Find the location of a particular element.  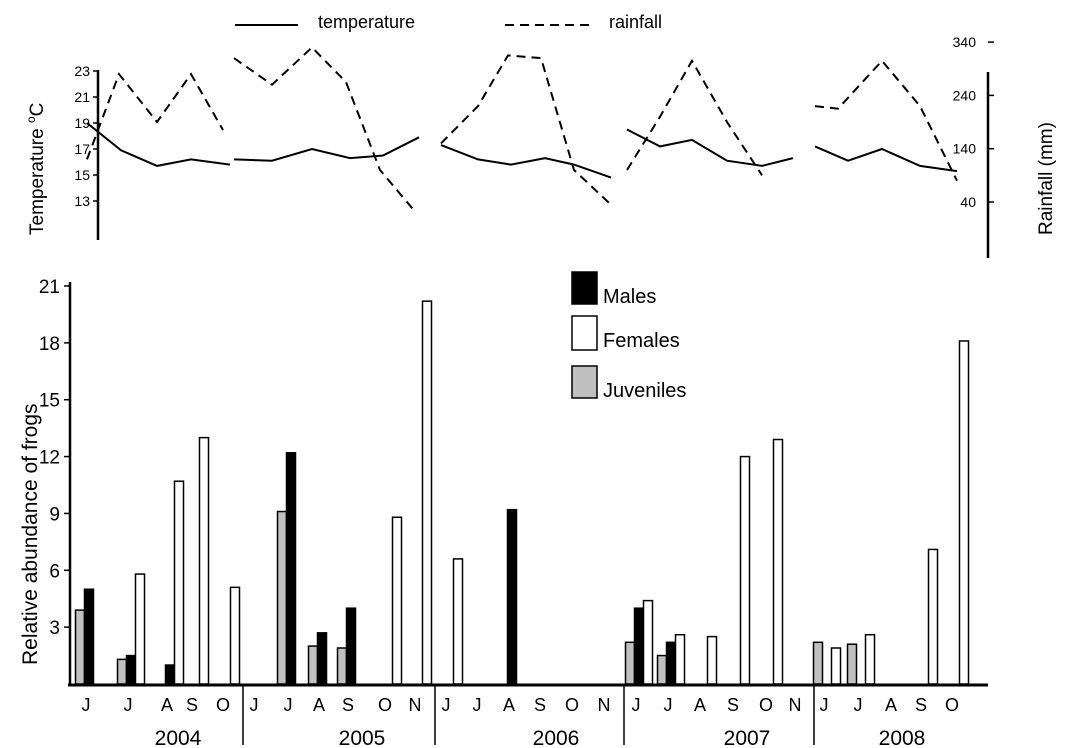

year-label: 2006 is located at coordinates (556, 737).